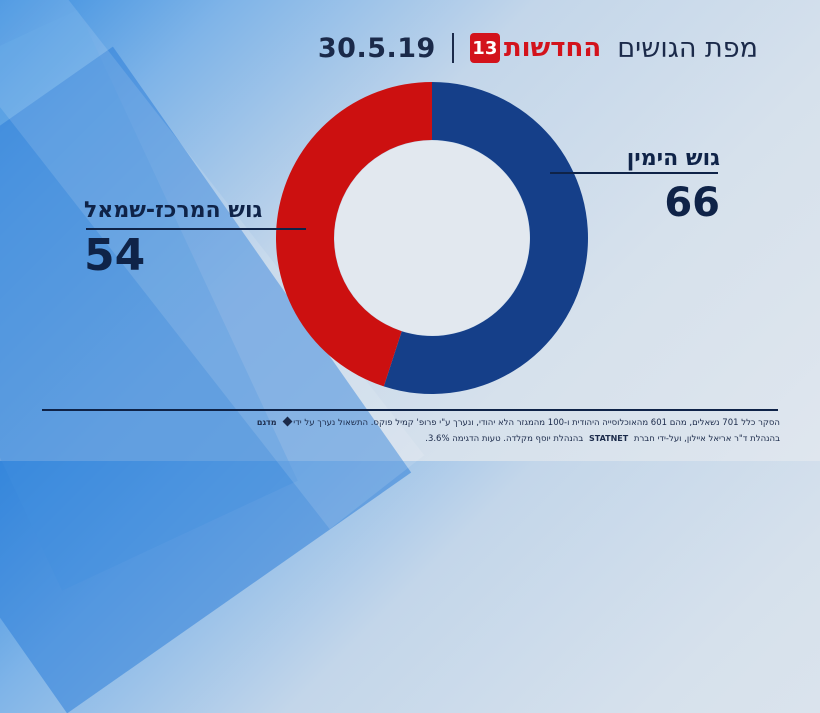 The height and width of the screenshot is (713, 820). What do you see at coordinates (673, 158) in the screenshot?
I see `right-bloc-name: גוש הימין` at bounding box center [673, 158].